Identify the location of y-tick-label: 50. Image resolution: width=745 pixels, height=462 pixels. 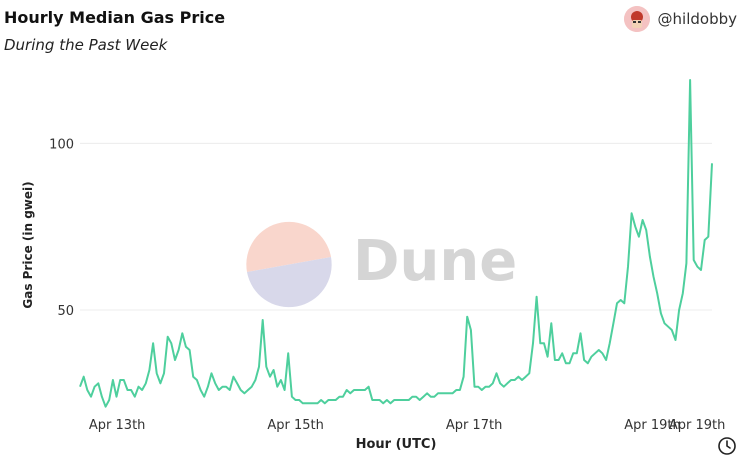
(65, 311).